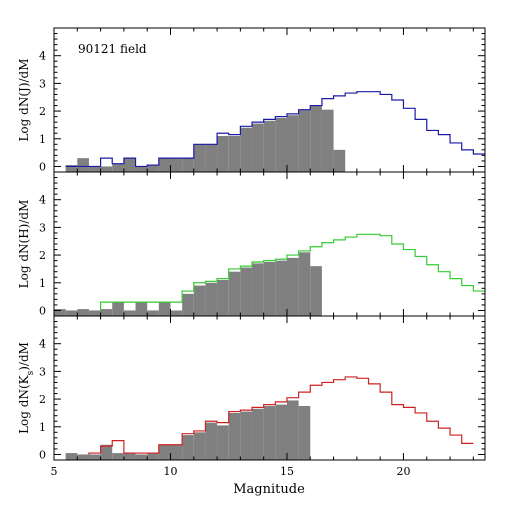 The image size is (512, 512). What do you see at coordinates (112, 49) in the screenshot?
I see `panel-annotation: 90121 field` at bounding box center [112, 49].